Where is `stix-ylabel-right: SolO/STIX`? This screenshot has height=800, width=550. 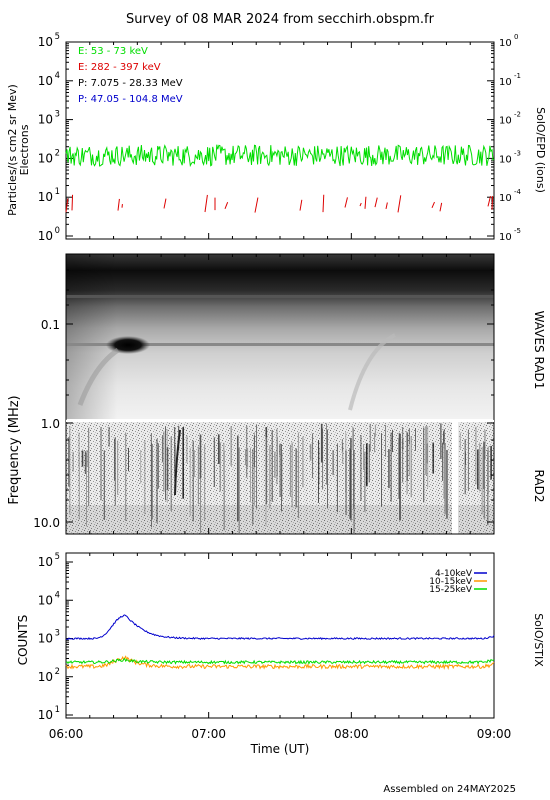
stix-ylabel-right: SolO/STIX is located at coordinates (538, 640).